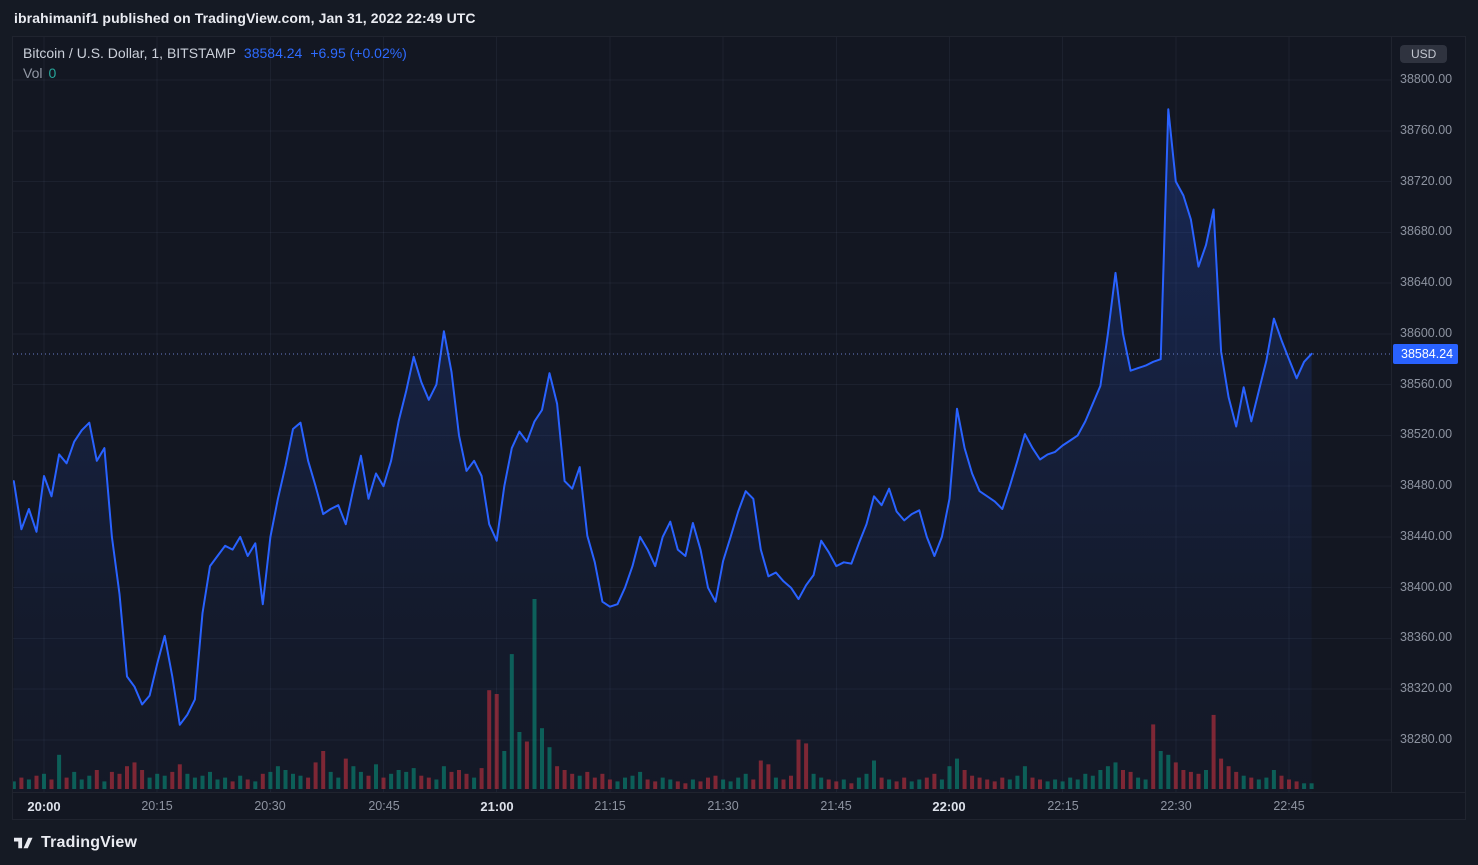 The height and width of the screenshot is (865, 1478). What do you see at coordinates (129, 53) in the screenshot?
I see `symbol-title: Bitcoin / U.S. Dollar, 1, BITSTAMP` at bounding box center [129, 53].